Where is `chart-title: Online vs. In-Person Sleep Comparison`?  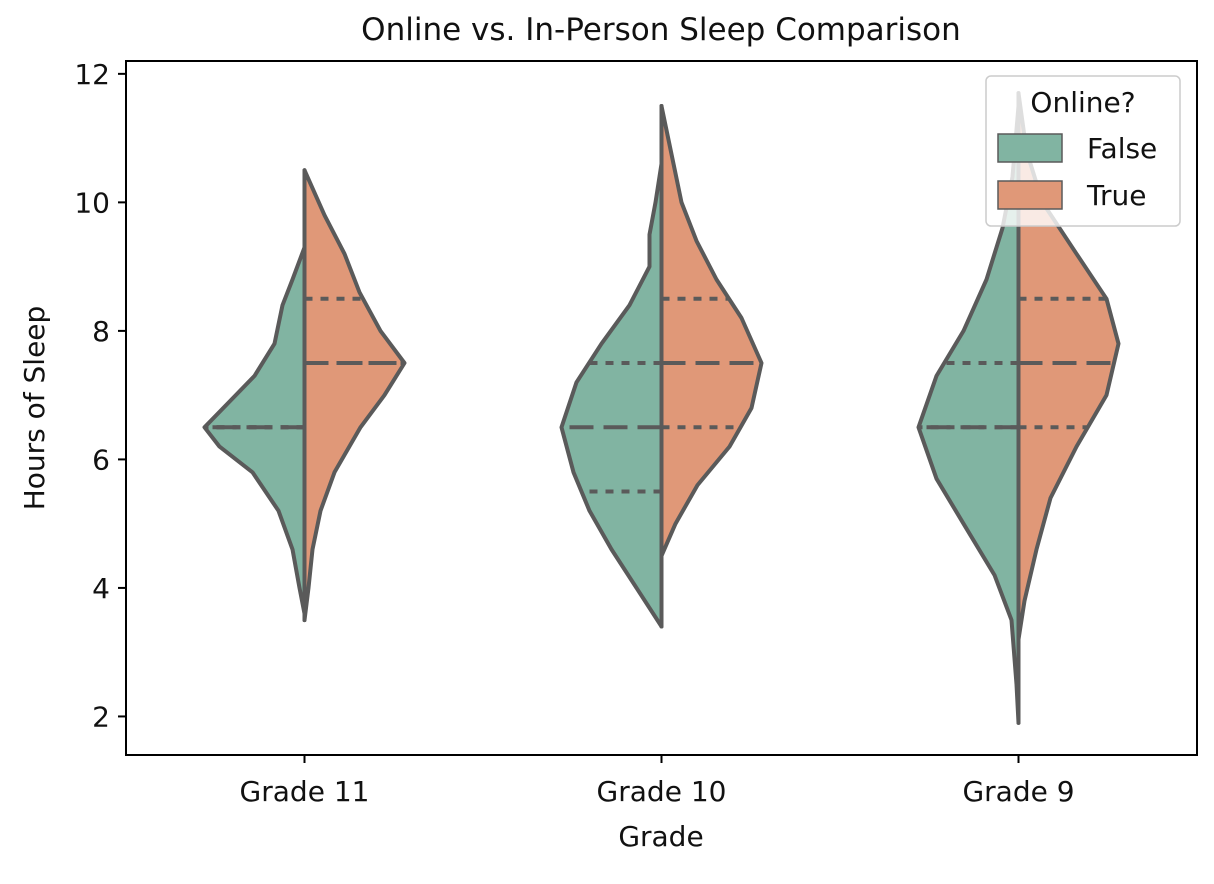 chart-title: Online vs. In-Person Sleep Comparison is located at coordinates (661, 30).